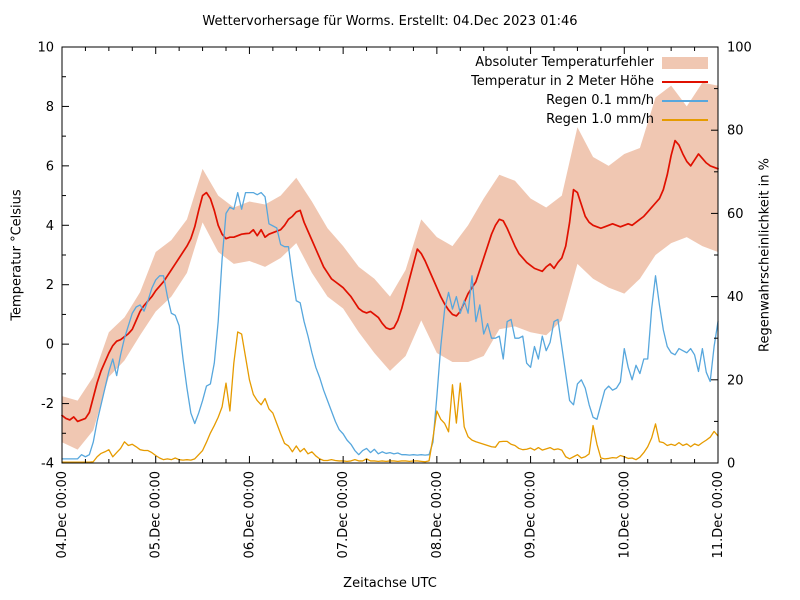 This screenshot has height=600, width=800. Describe the element at coordinates (564, 62) in the screenshot. I see `legend-label-temperature-error: Absoluter Temperaturfehler` at that location.